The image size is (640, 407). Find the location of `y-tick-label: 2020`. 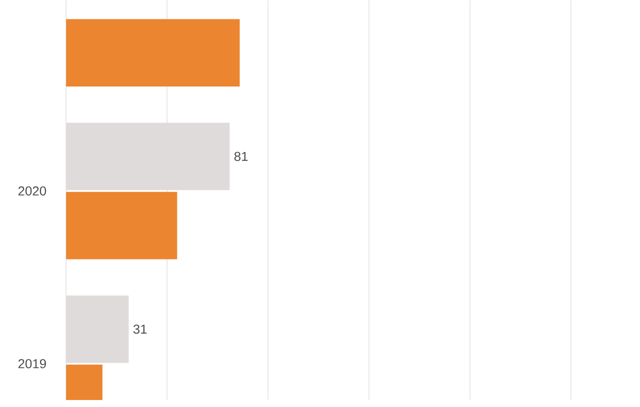

y-tick-label: 2020 is located at coordinates (32, 191).